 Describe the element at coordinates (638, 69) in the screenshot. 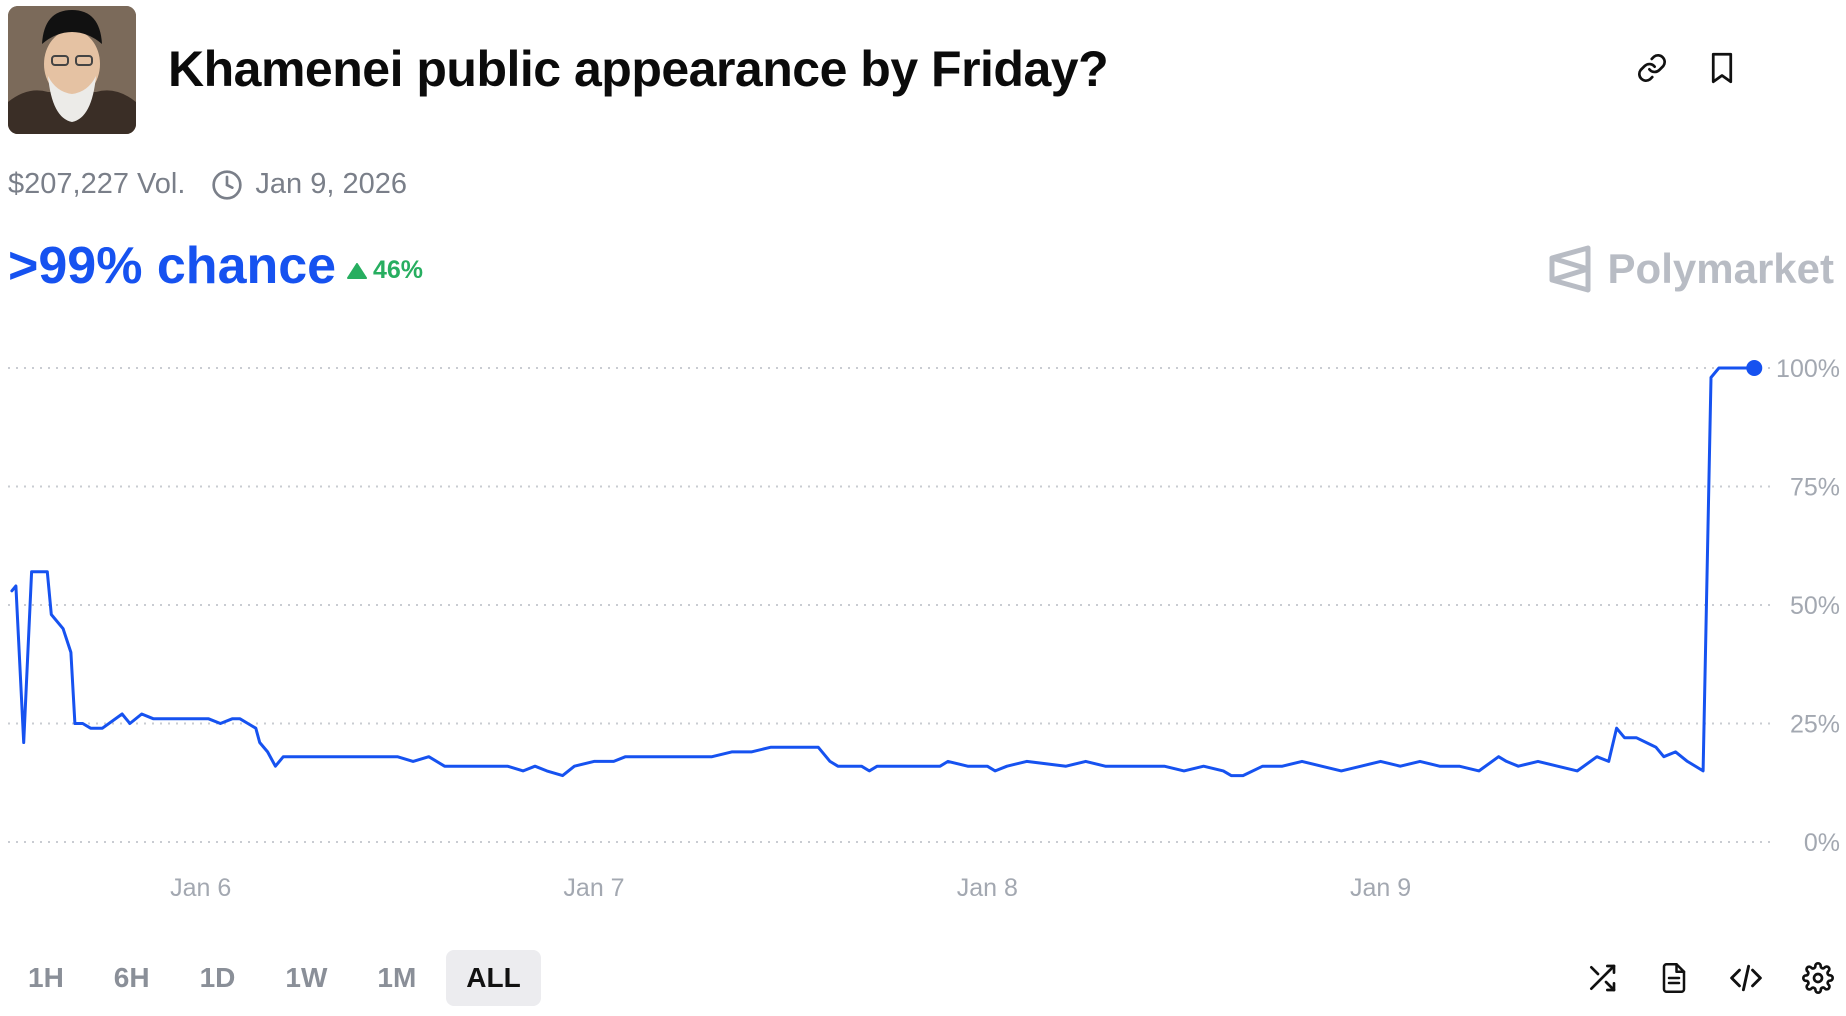

I see `market-title: Khamenei public appearance by Friday?` at that location.